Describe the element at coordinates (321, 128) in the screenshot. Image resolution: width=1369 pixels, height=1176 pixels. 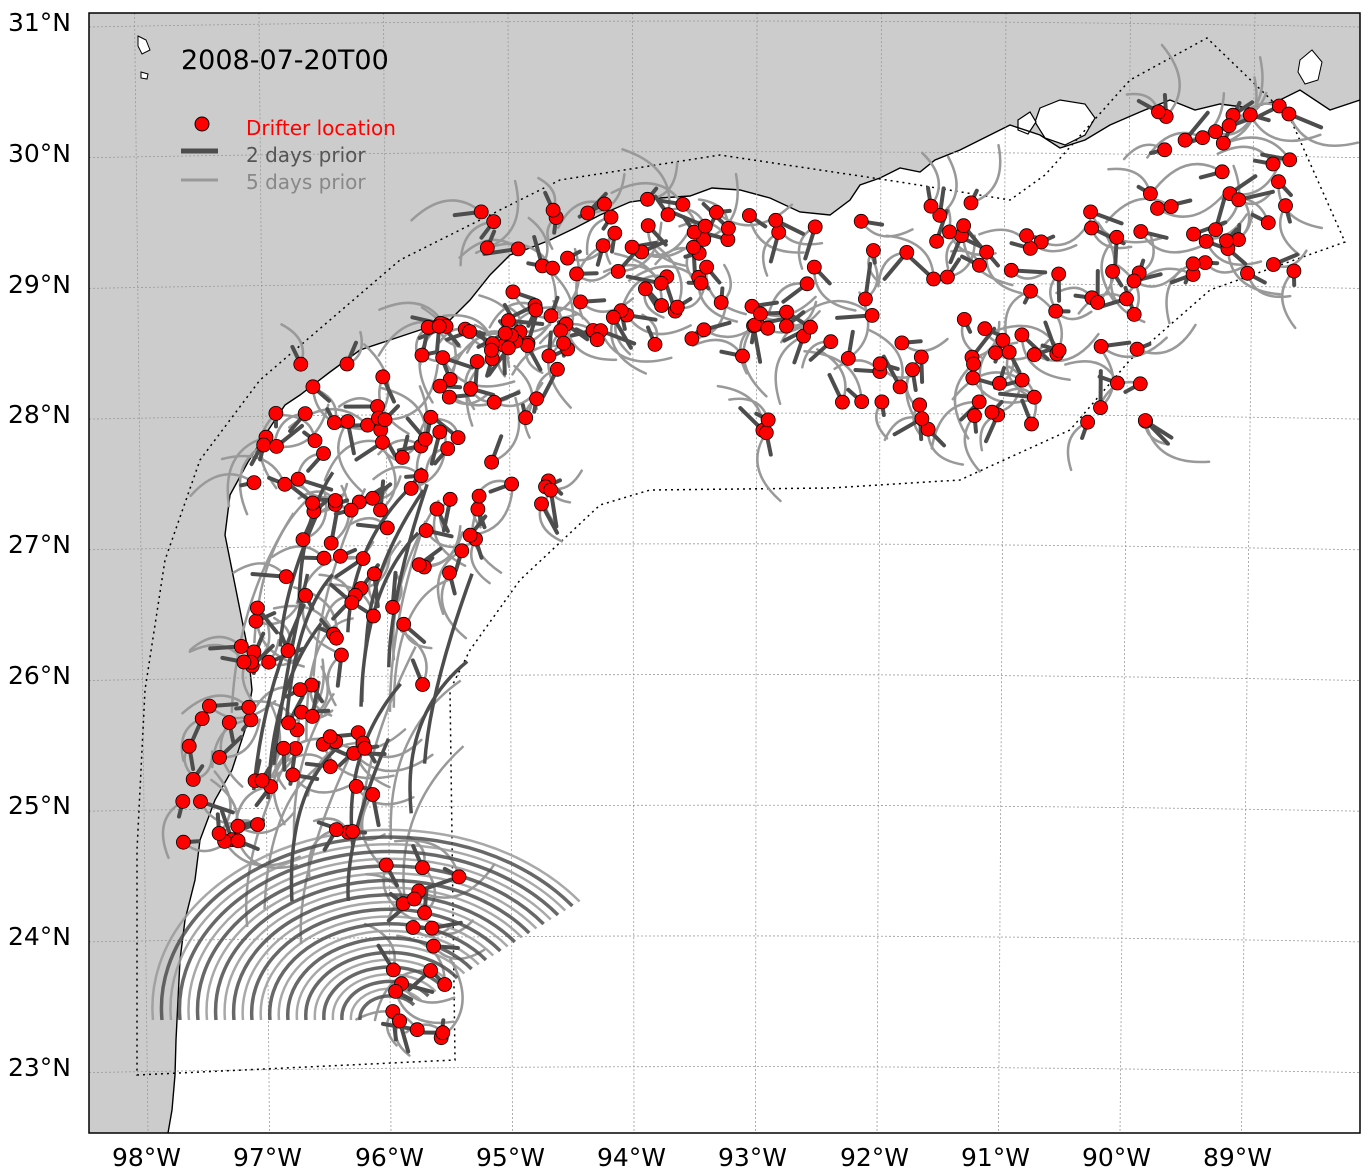
I see `legend-drifter-label: Drifter location` at that location.